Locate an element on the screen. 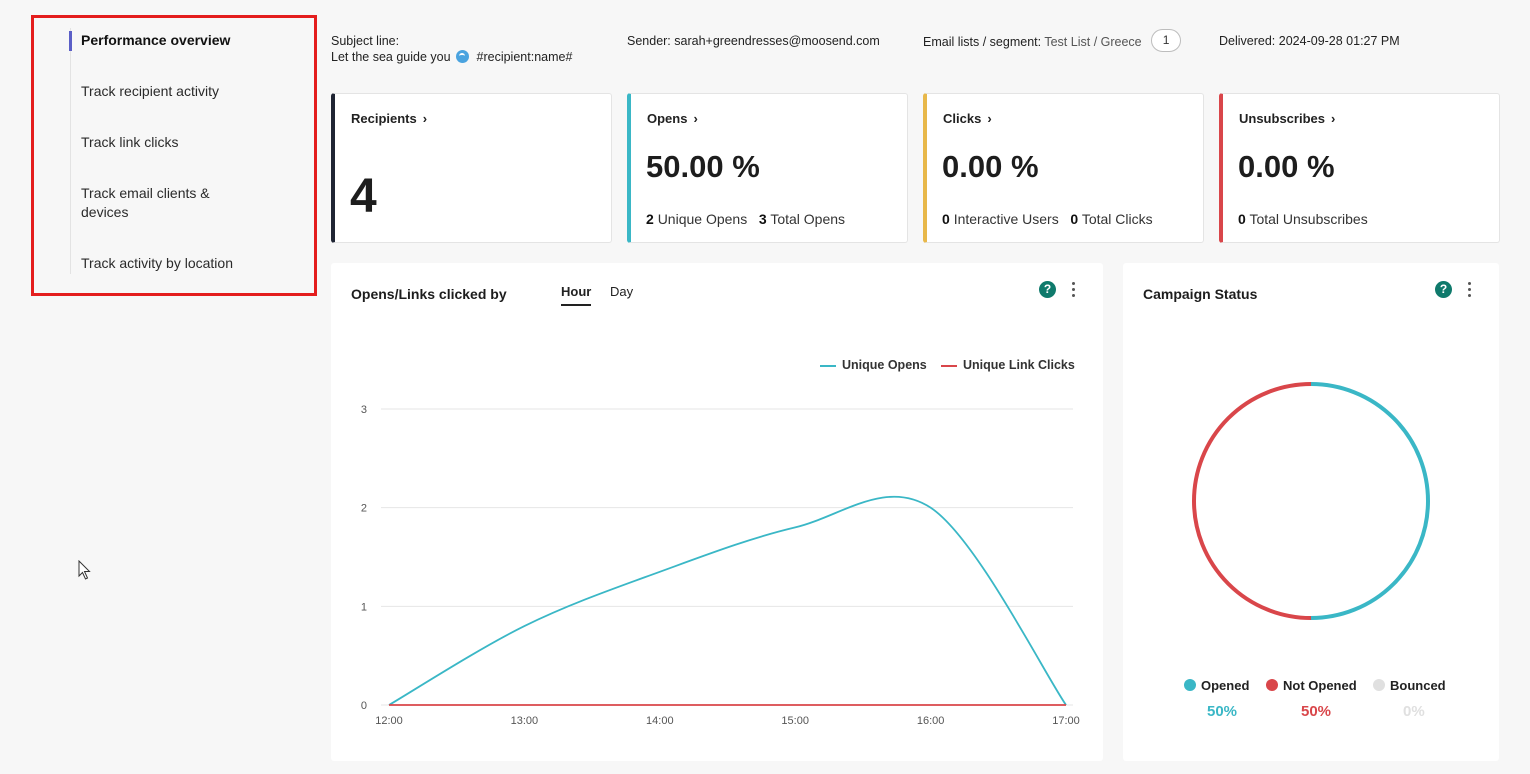 The image size is (1530, 774). legend-unique-opens: Unique Opens is located at coordinates (873, 365).